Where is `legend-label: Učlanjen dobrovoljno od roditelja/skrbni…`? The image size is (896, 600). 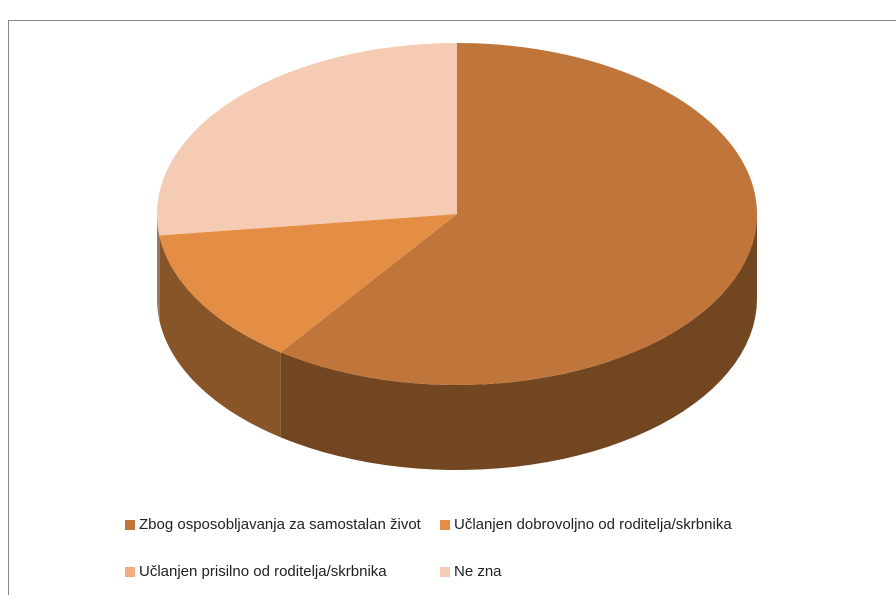 legend-label: Učlanjen dobrovoljno od roditelja/skrbni… is located at coordinates (593, 524).